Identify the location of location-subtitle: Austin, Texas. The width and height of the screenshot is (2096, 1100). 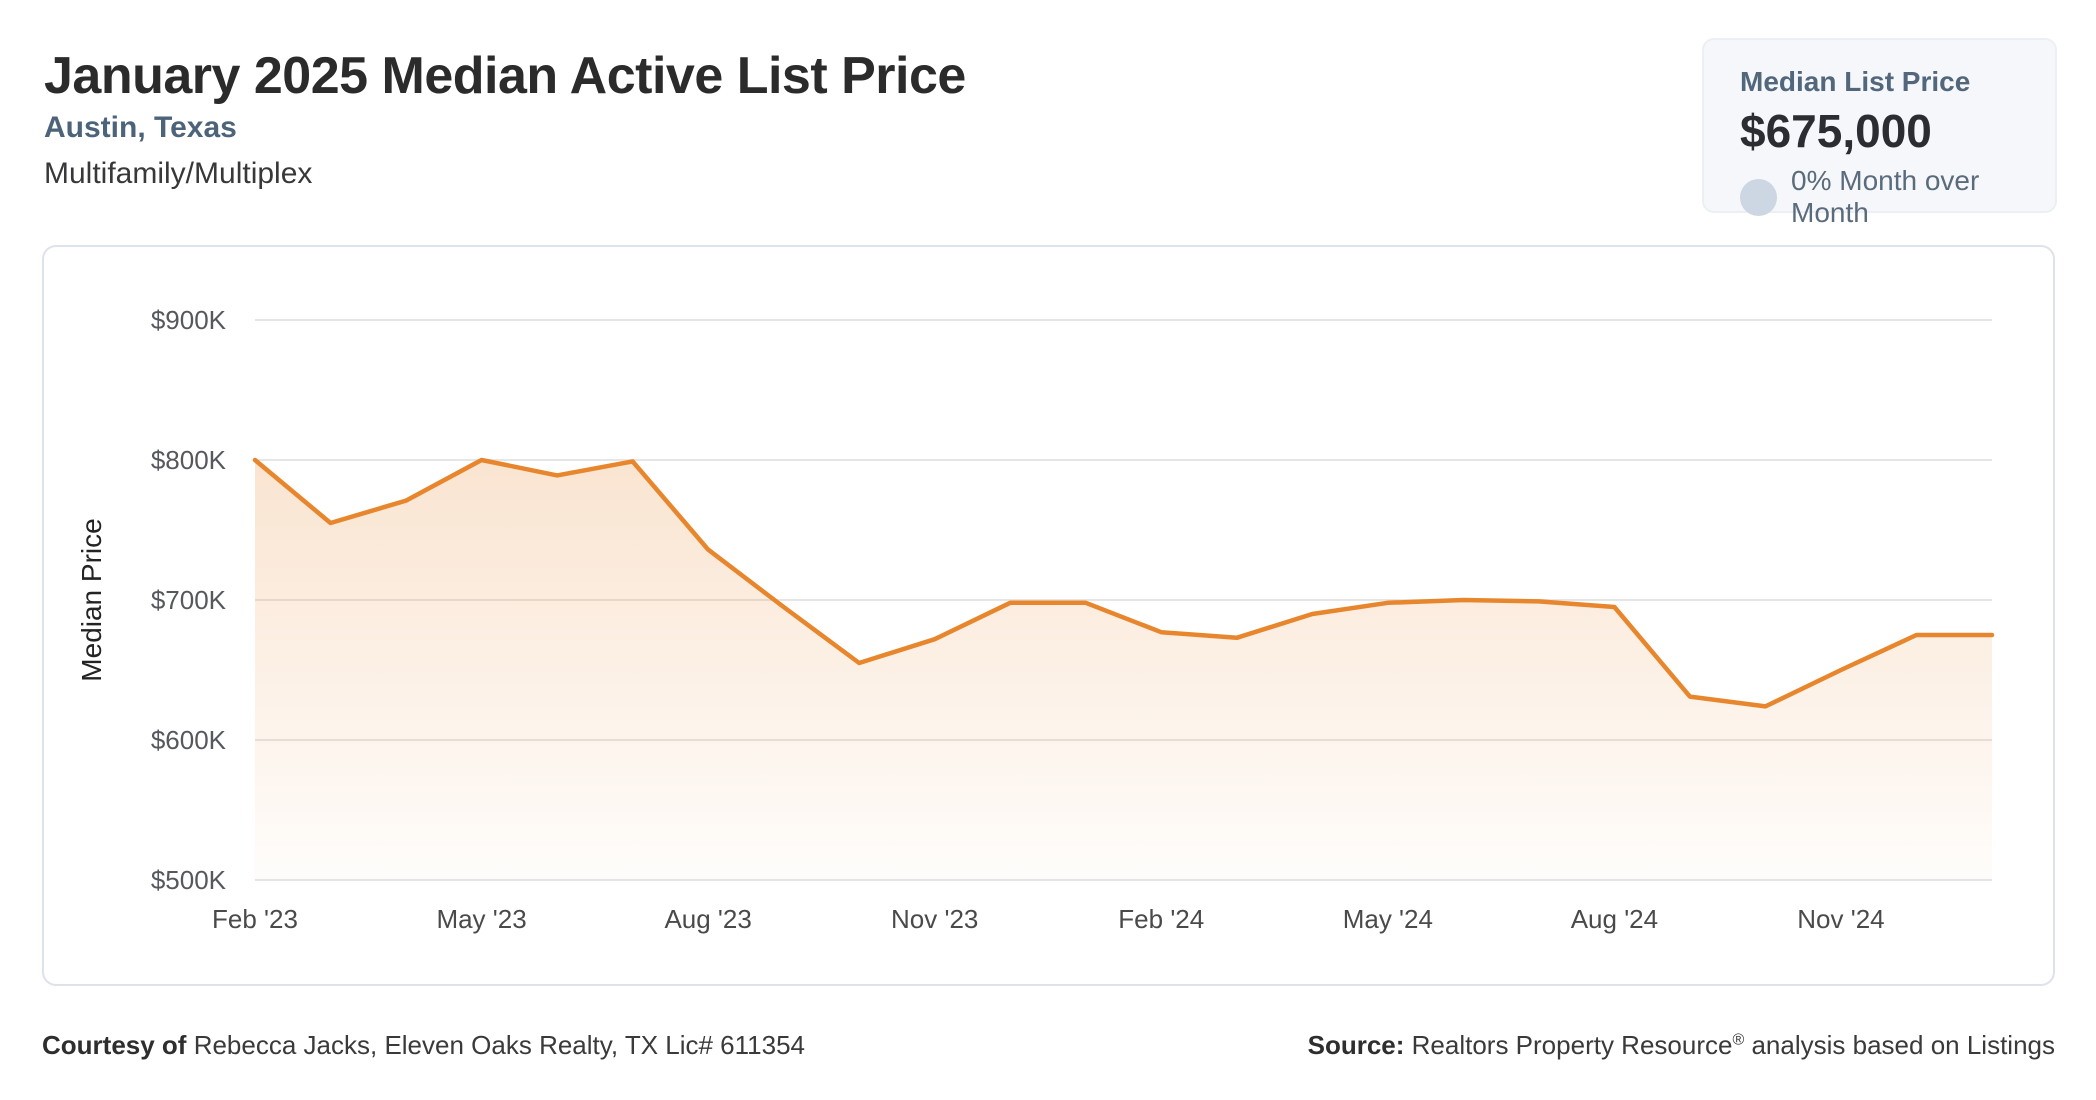
(140, 127).